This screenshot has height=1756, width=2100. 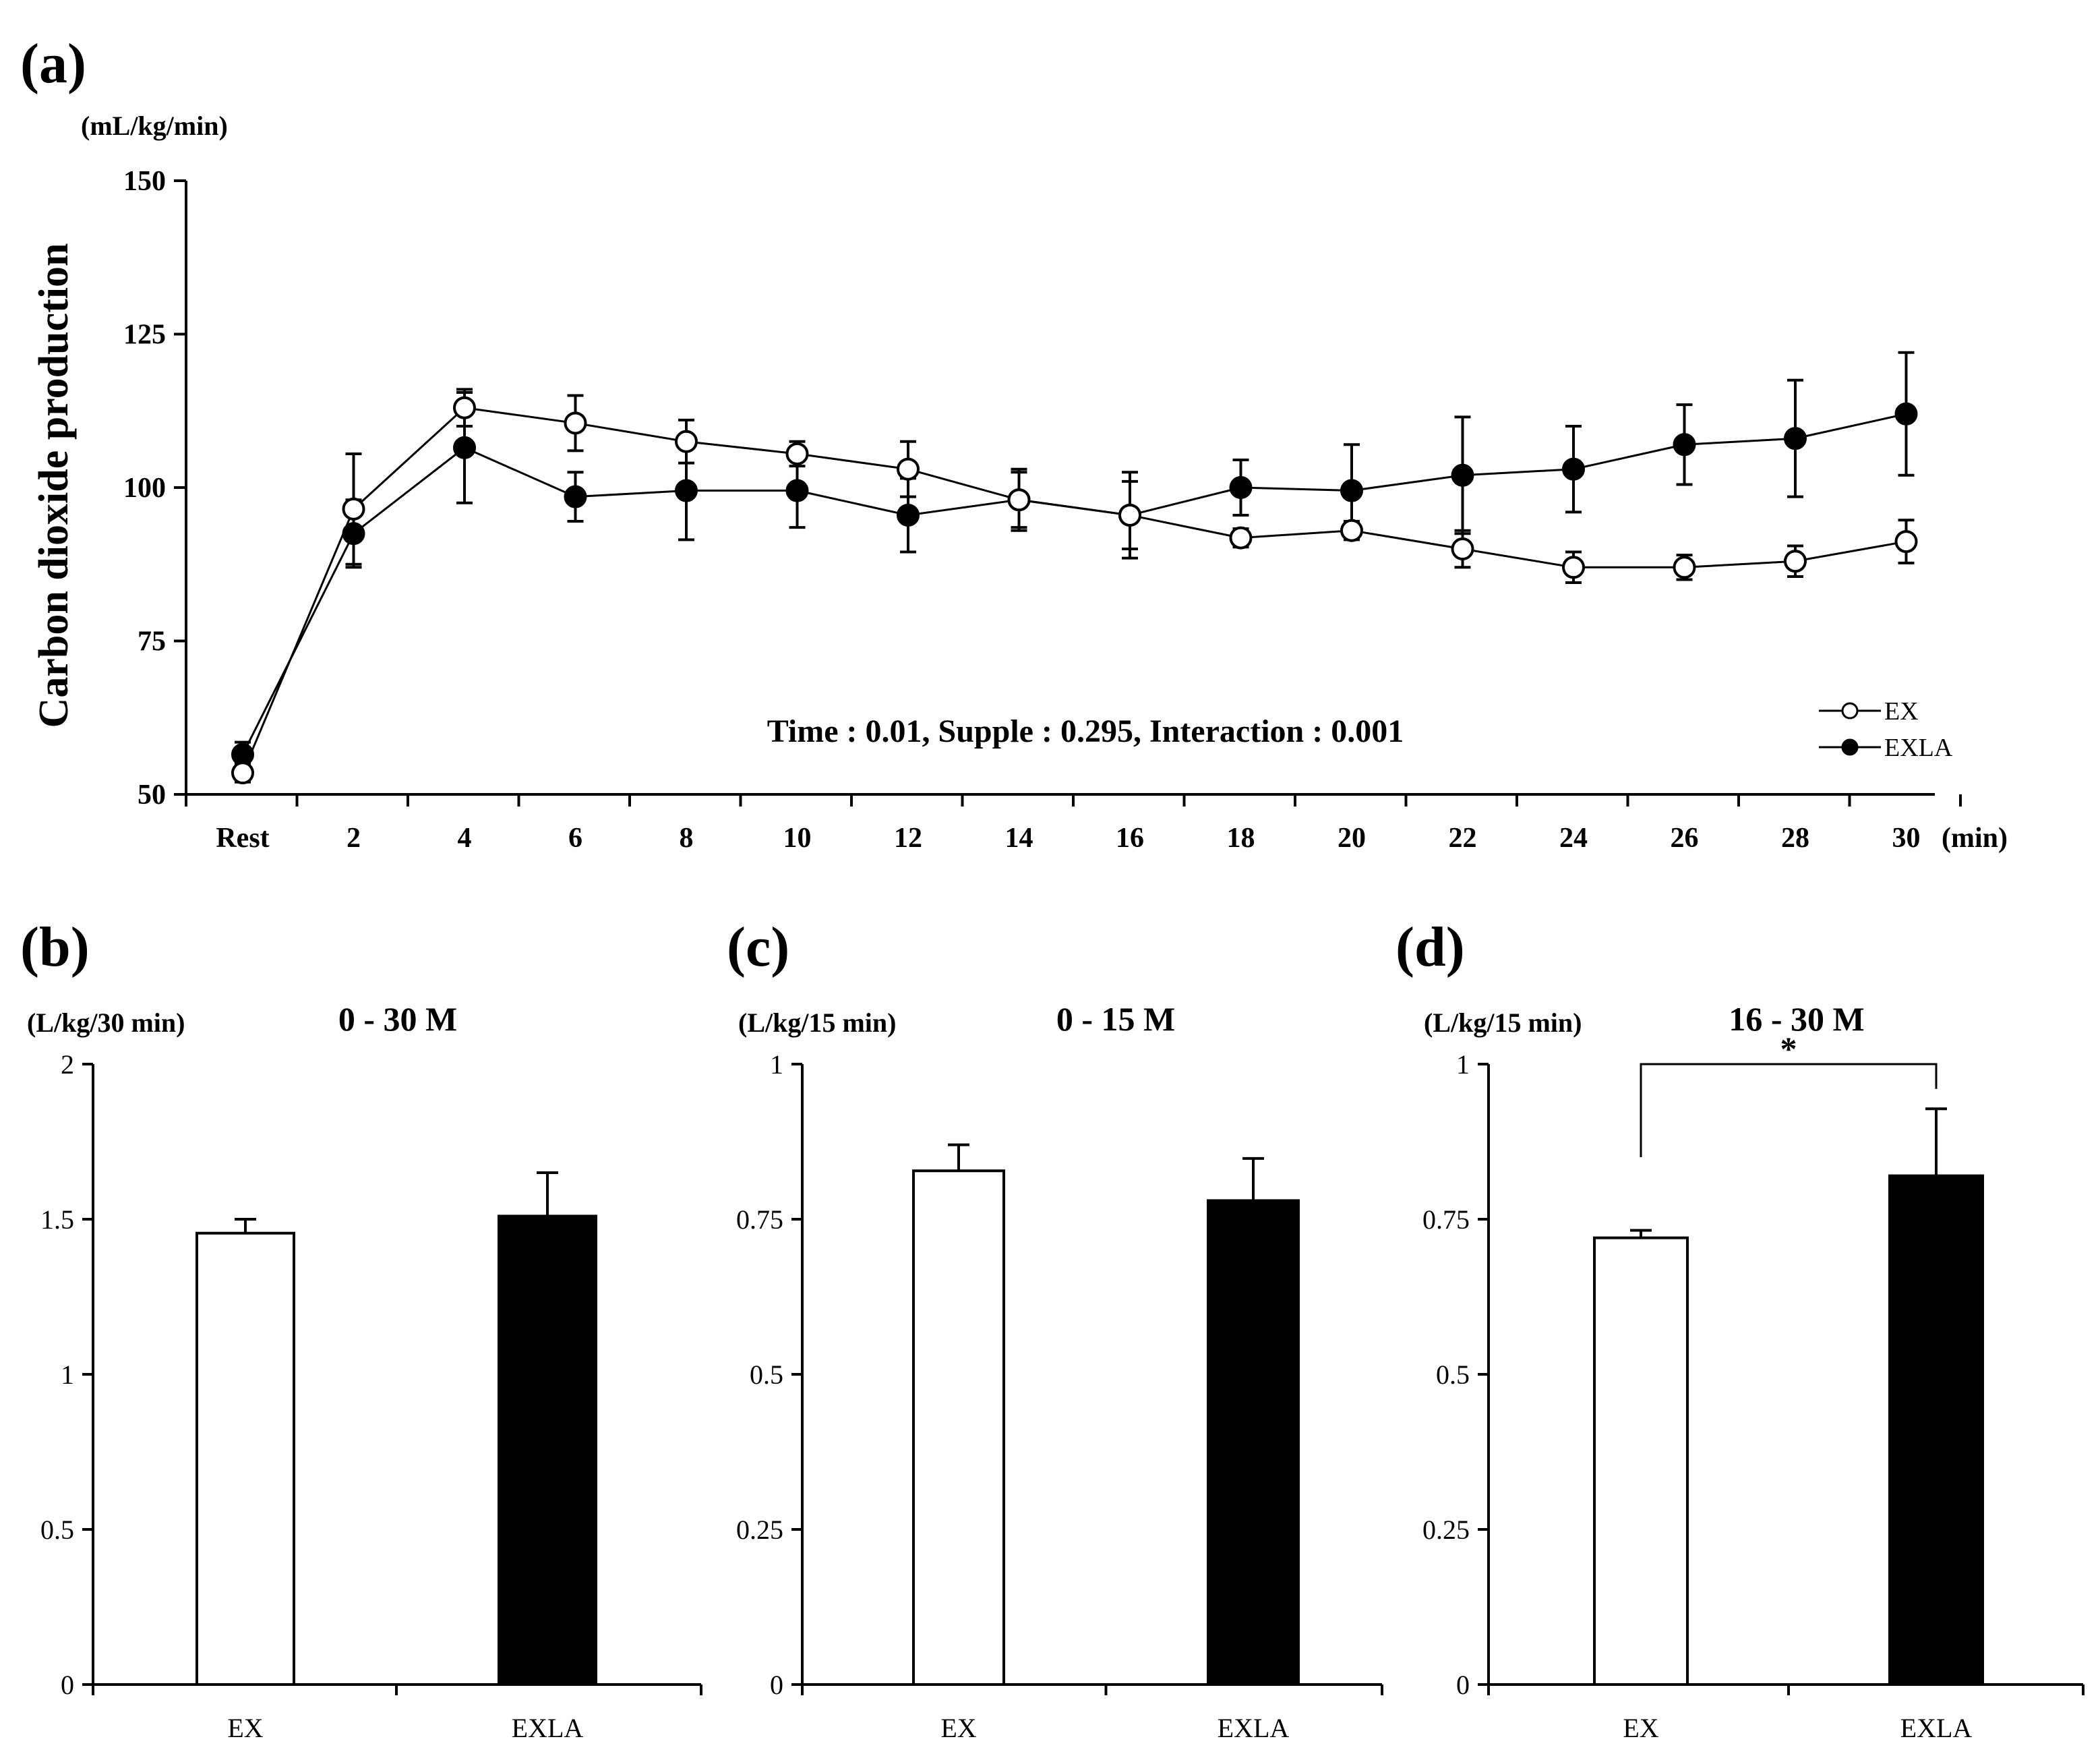 What do you see at coordinates (758, 947) in the screenshot?
I see `panel-c-label: (c)` at bounding box center [758, 947].